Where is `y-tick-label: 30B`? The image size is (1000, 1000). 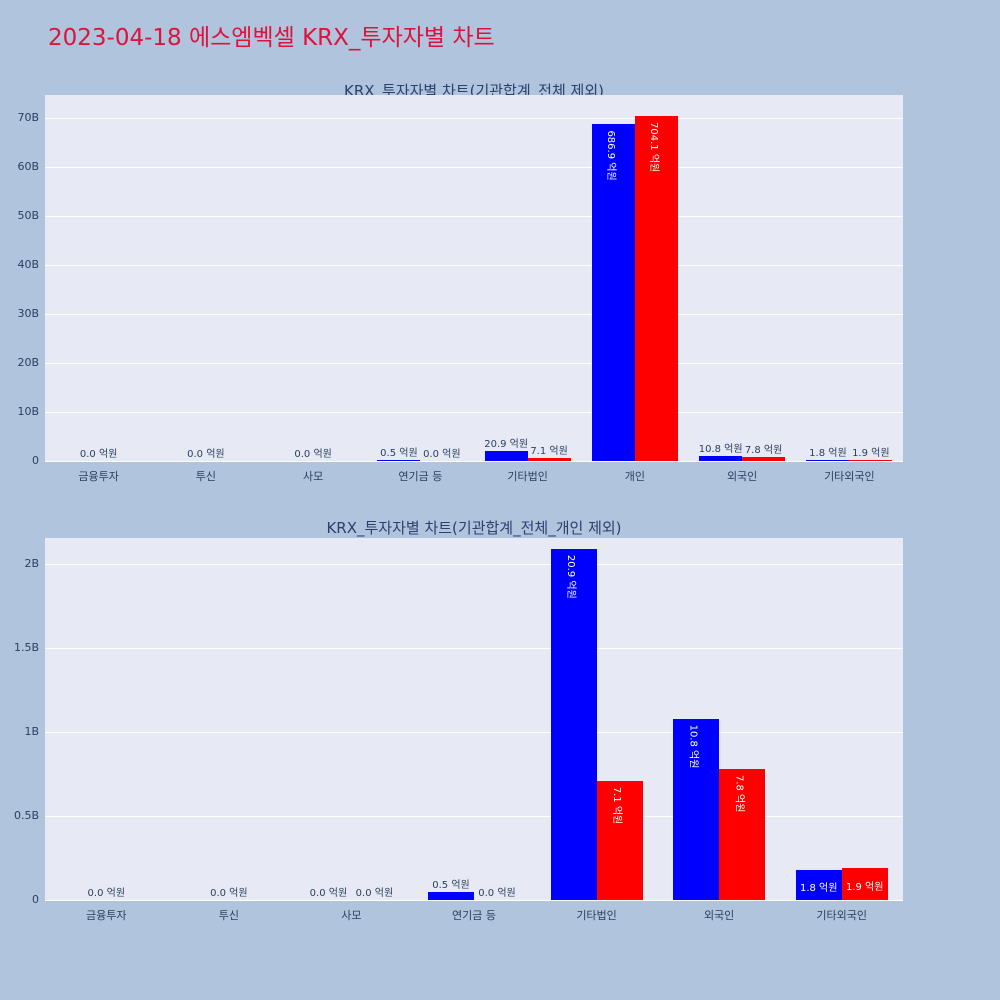 y-tick-label: 30B is located at coordinates (28, 313).